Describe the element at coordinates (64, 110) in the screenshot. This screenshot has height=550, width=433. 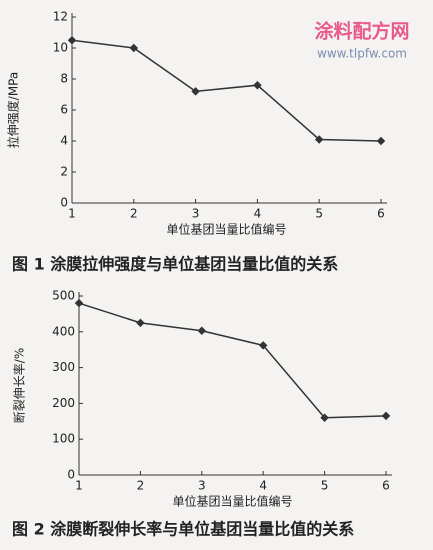
I see `y-tick-label: 6` at that location.